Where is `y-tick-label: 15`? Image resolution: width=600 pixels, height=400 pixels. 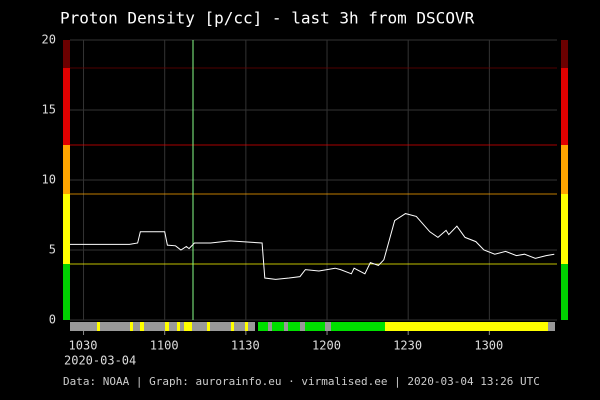 y-tick-label: 15 is located at coordinates (49, 110).